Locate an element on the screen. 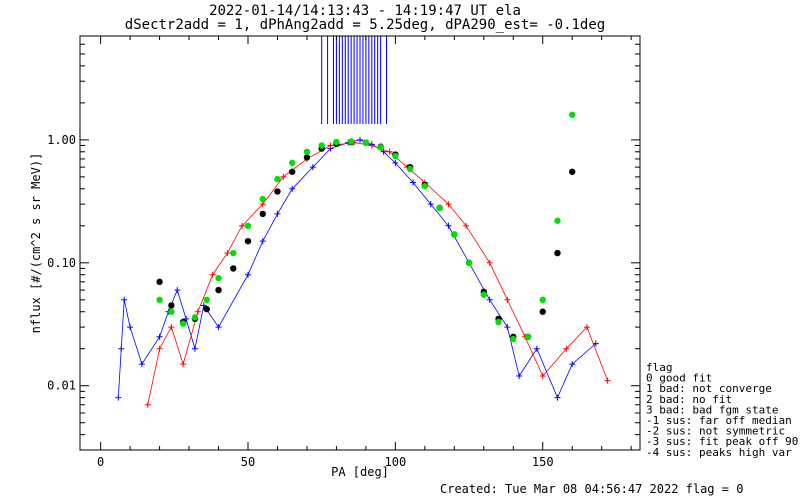  legend-entry-4: -1 sus: far off median is located at coordinates (719, 420).